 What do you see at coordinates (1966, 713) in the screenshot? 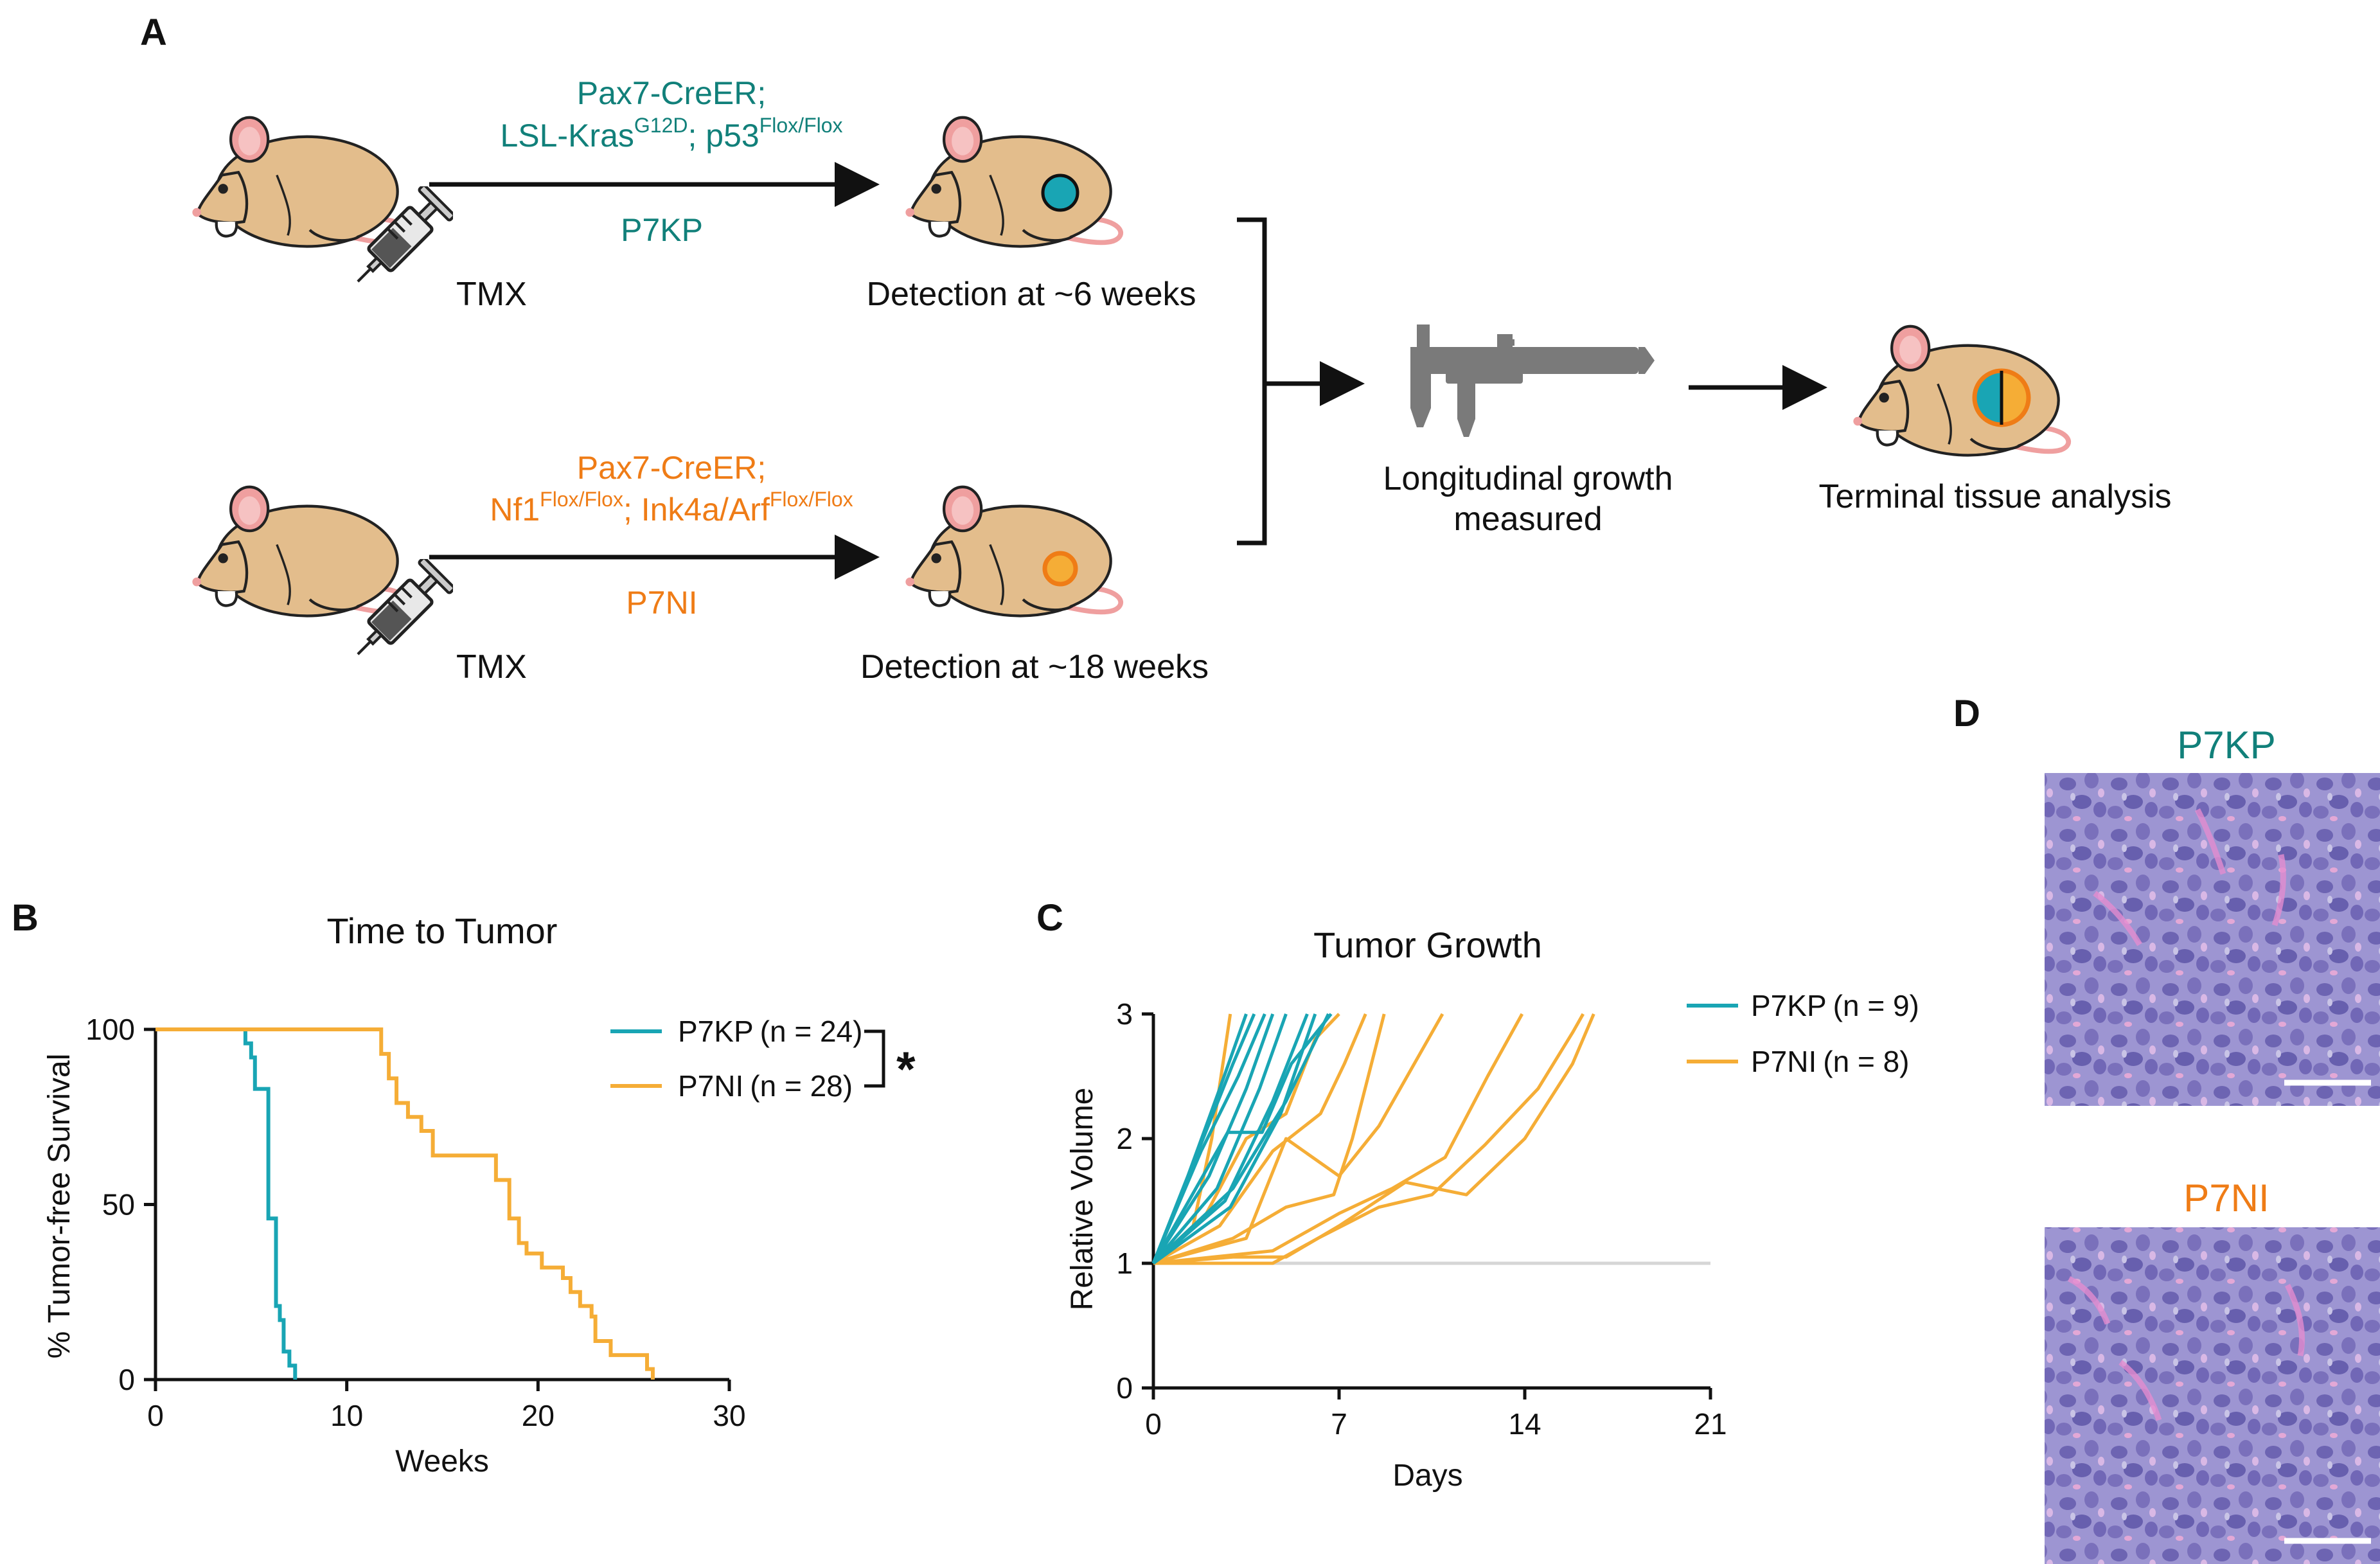
I see `panel-d-label: D` at bounding box center [1966, 713].